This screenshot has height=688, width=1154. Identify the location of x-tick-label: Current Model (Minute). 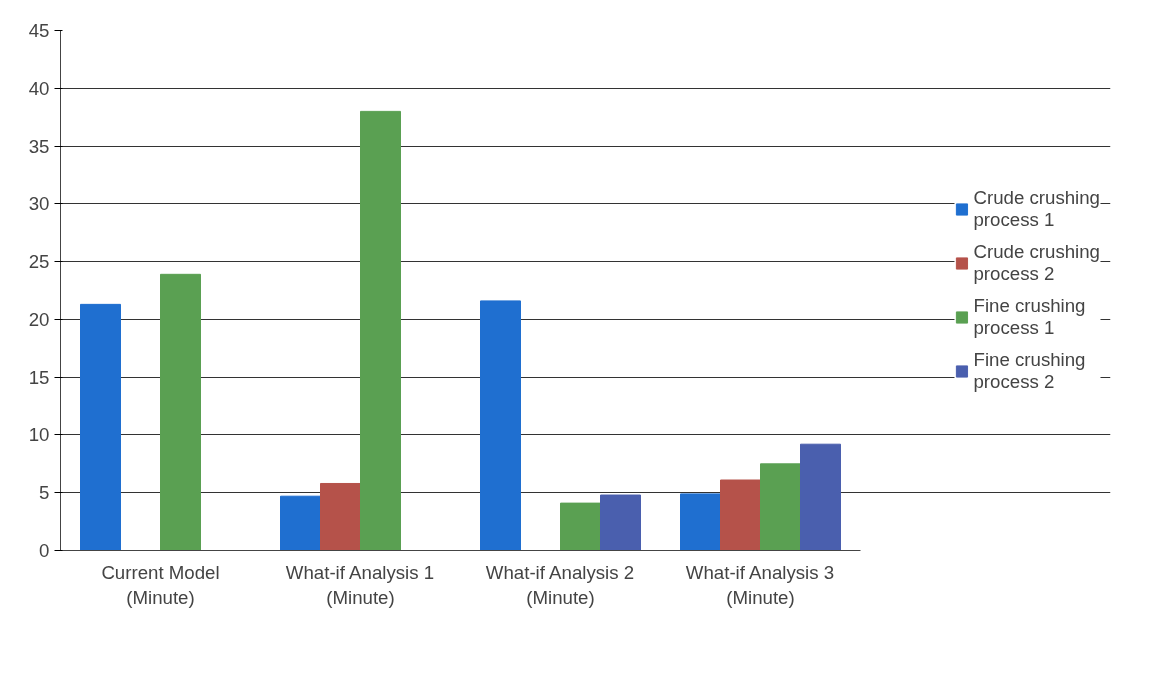
(160, 584).